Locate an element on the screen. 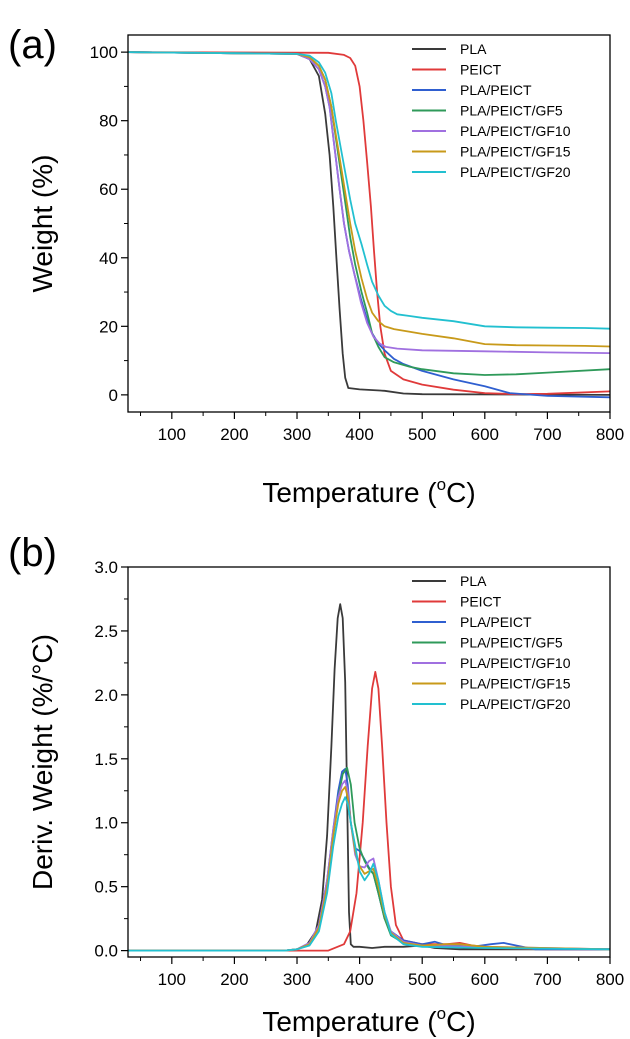 The height and width of the screenshot is (1039, 630). y-tick-label: 20 is located at coordinates (108, 326).